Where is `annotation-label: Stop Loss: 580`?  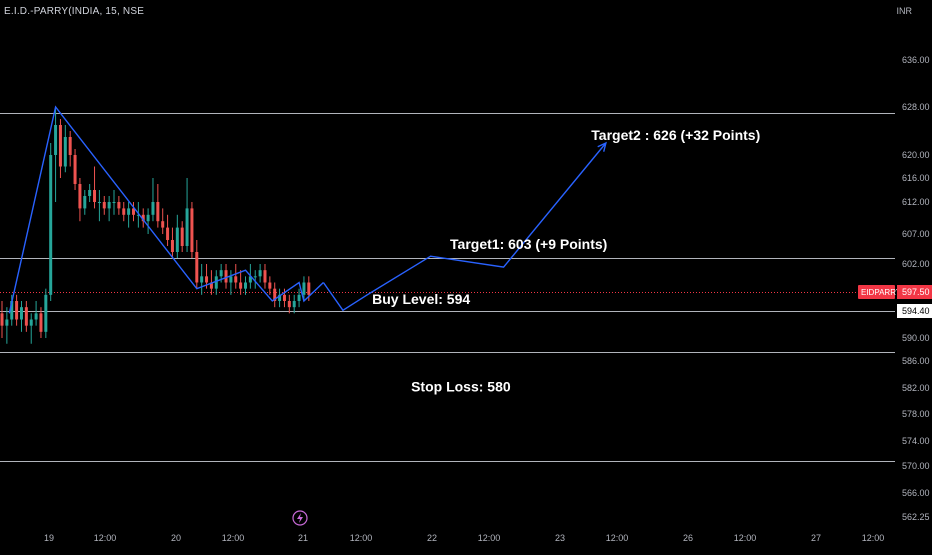 annotation-label: Stop Loss: 580 is located at coordinates (461, 386).